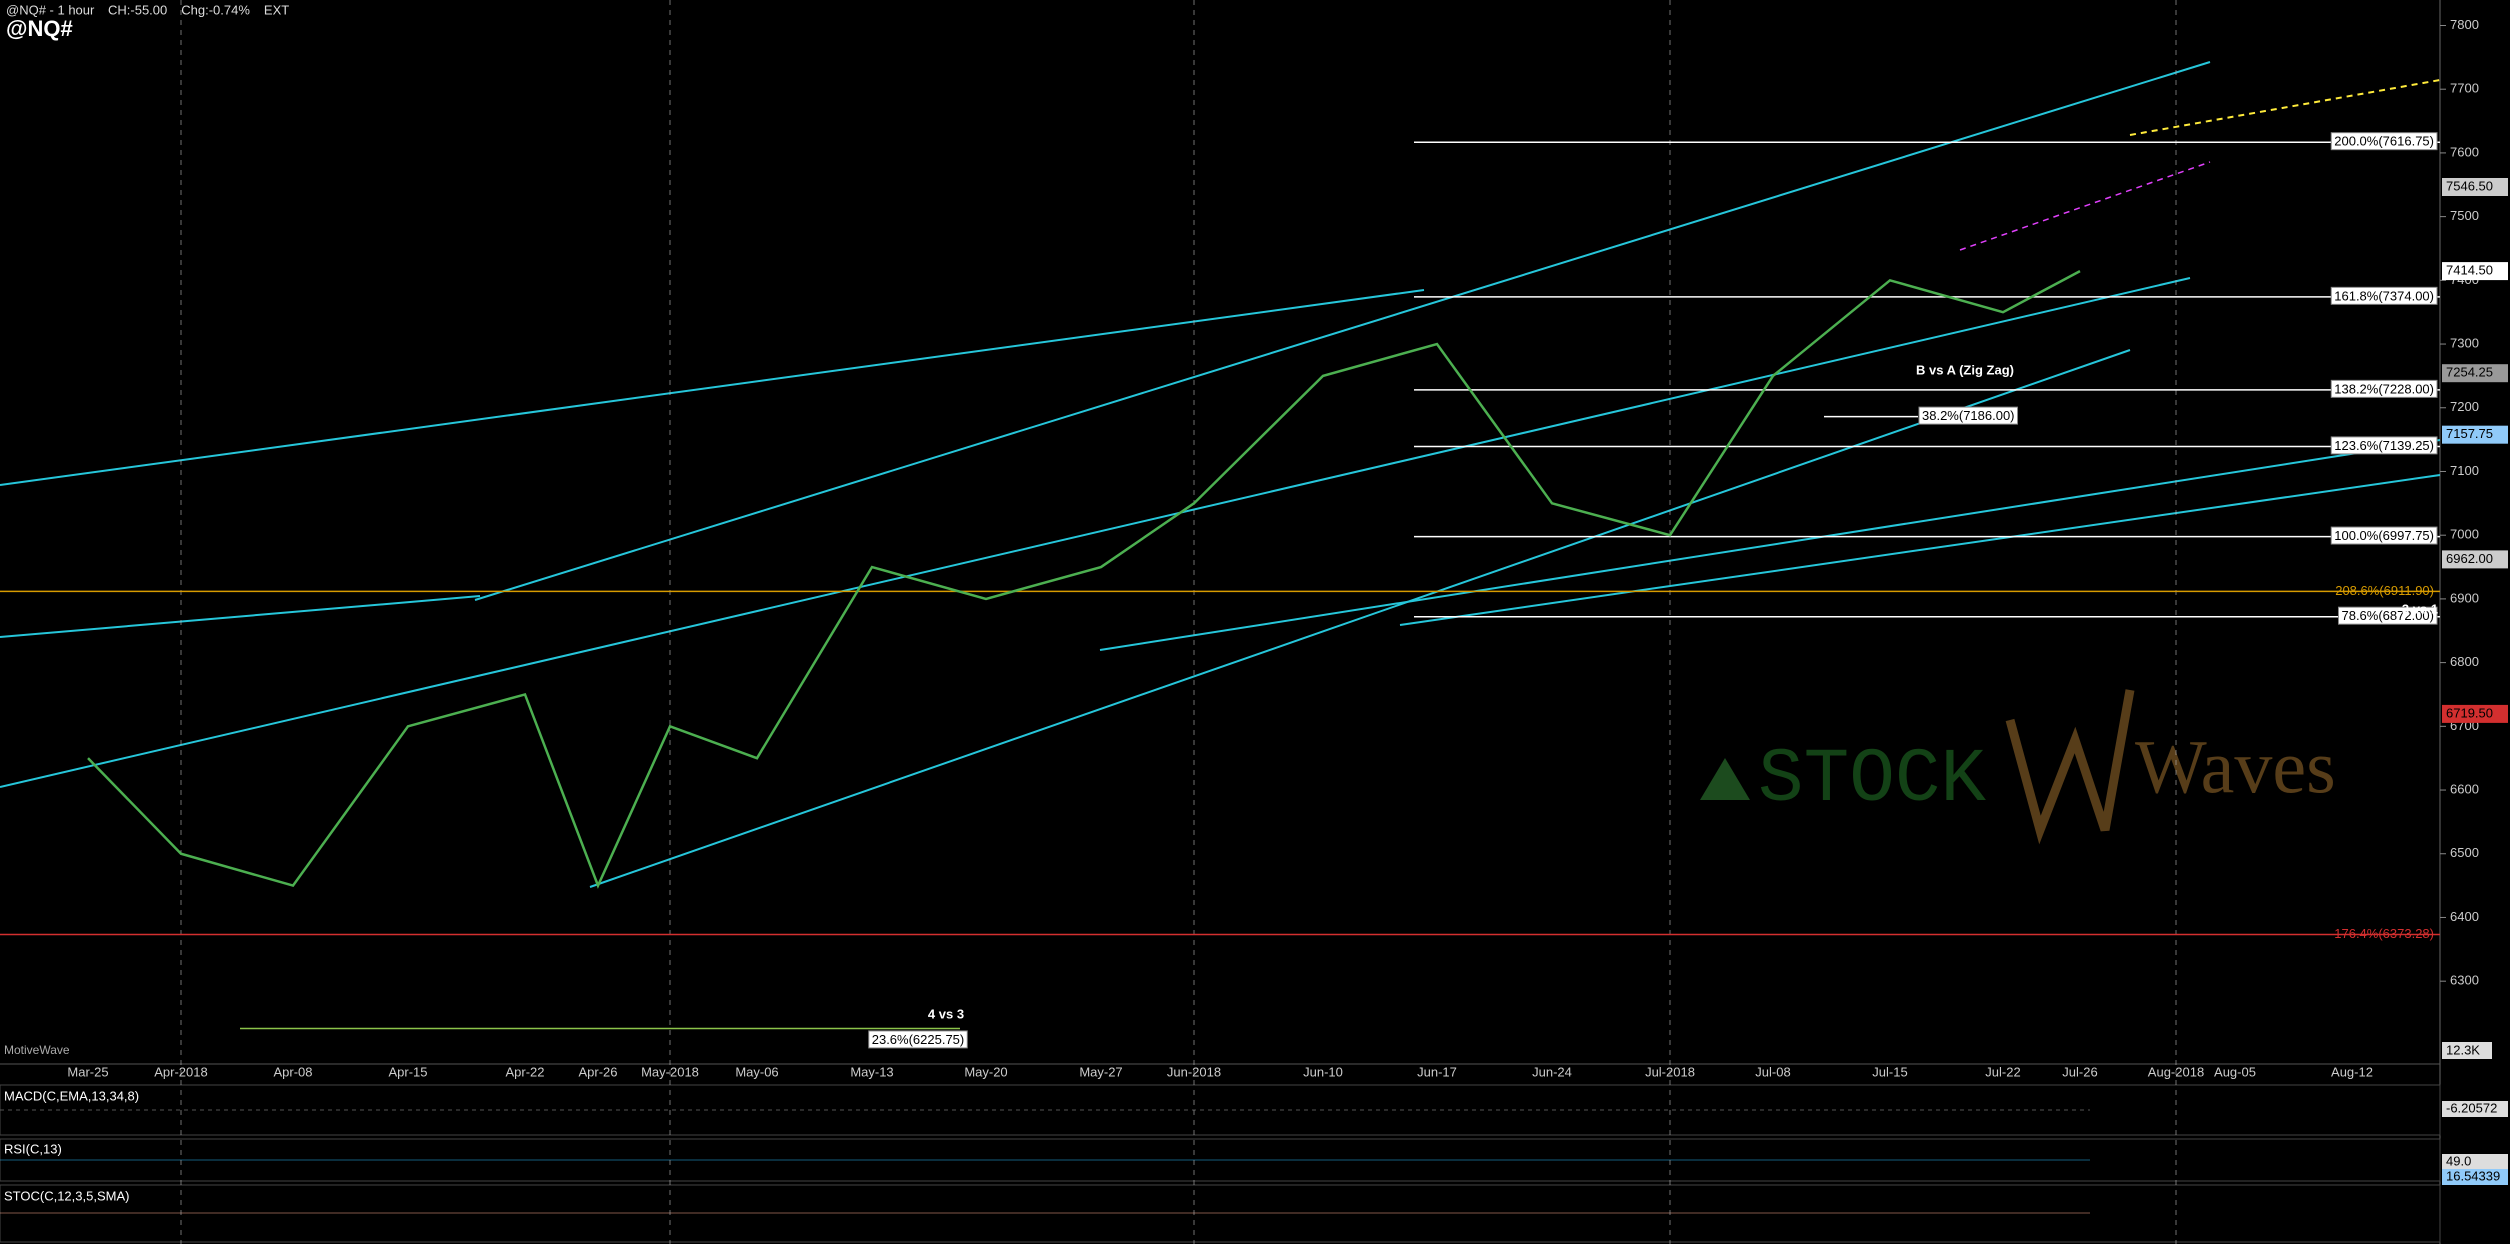 This screenshot has height=1244, width=2510. I want to click on indicator-tag: 16.54339, so click(2475, 1176).